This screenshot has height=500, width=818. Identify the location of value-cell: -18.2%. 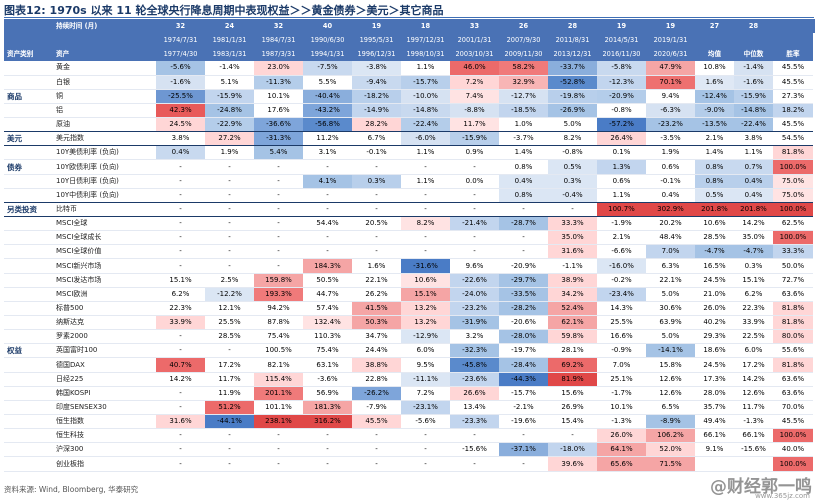
(376, 96).